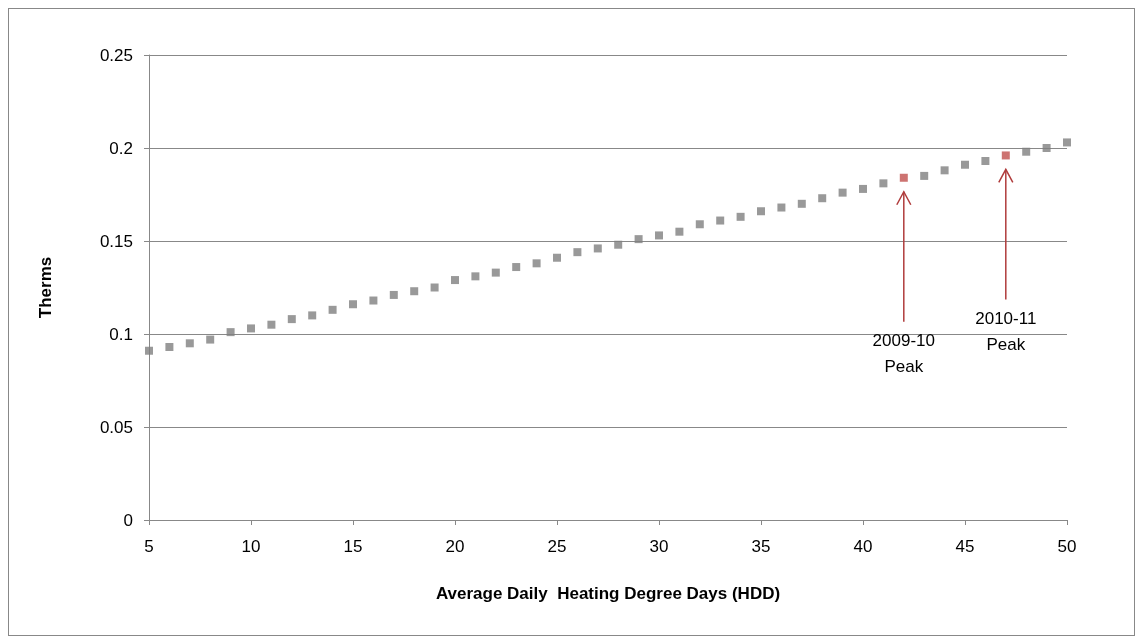 This screenshot has width=1143, height=644. What do you see at coordinates (1006, 331) in the screenshot?
I see `annotation: 2010-11 Peak` at bounding box center [1006, 331].